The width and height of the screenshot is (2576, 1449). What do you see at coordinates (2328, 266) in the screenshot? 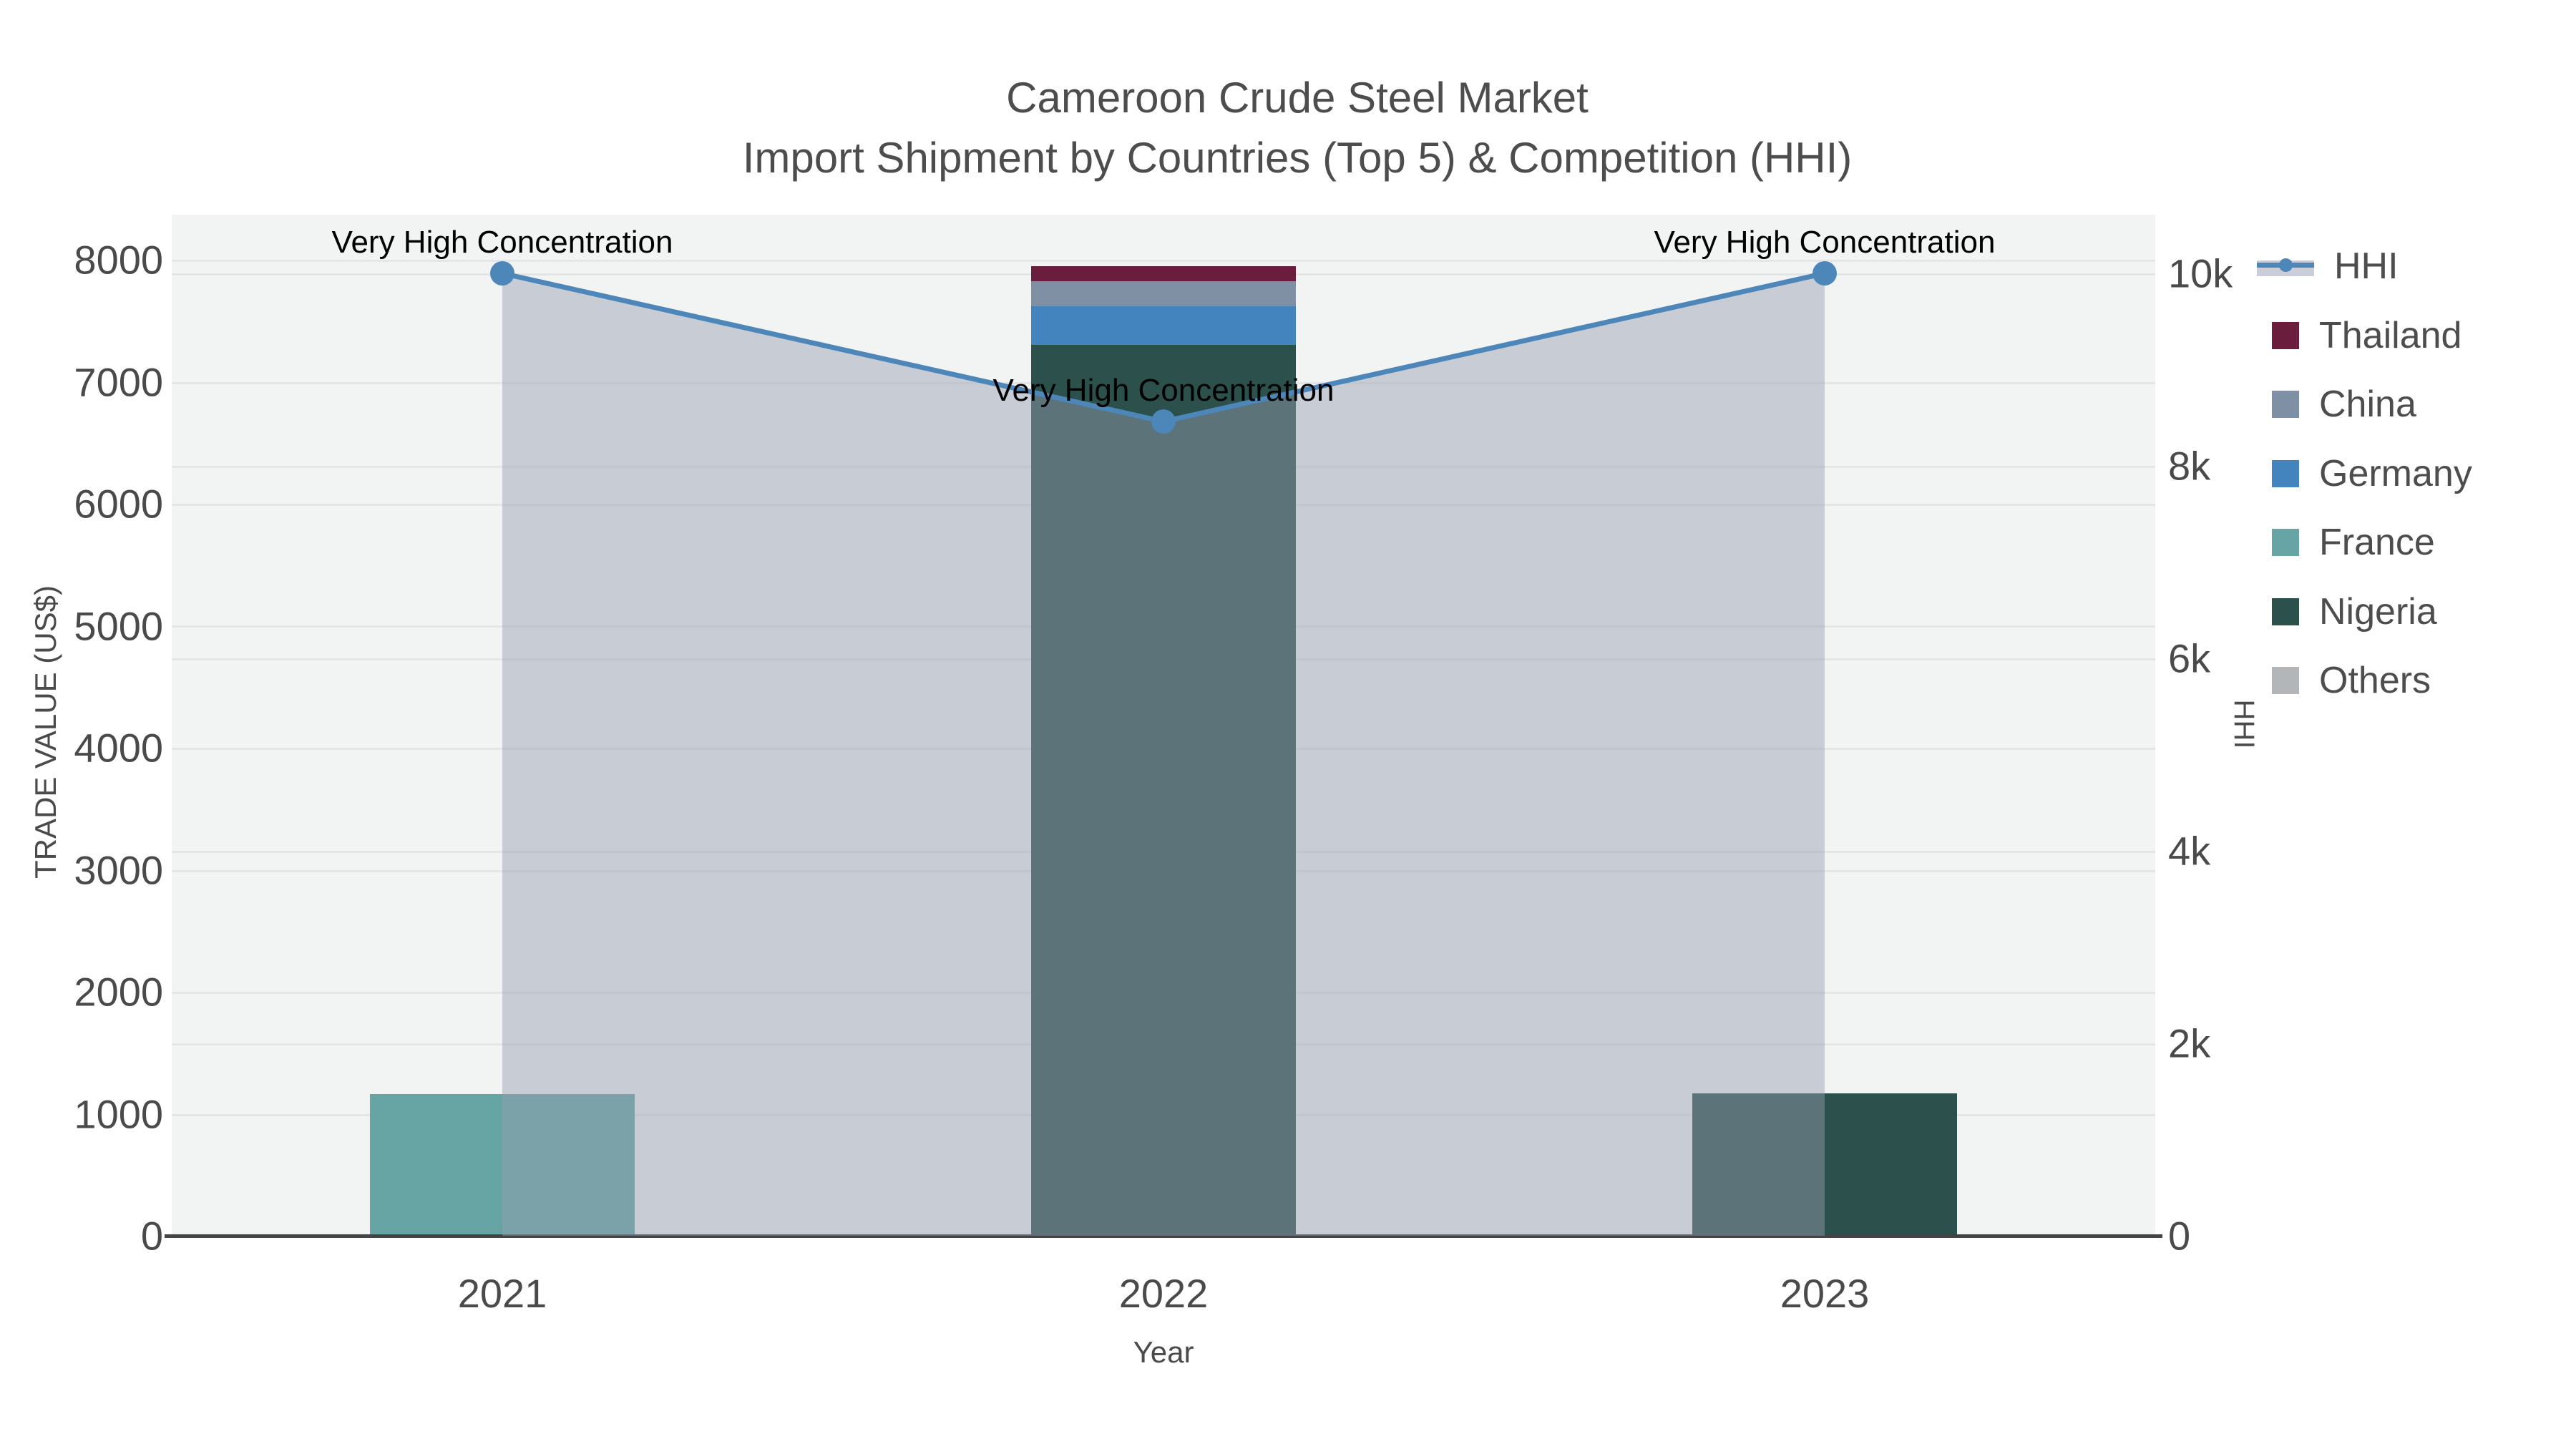
I see `legend-item-hhi: HHI` at bounding box center [2328, 266].